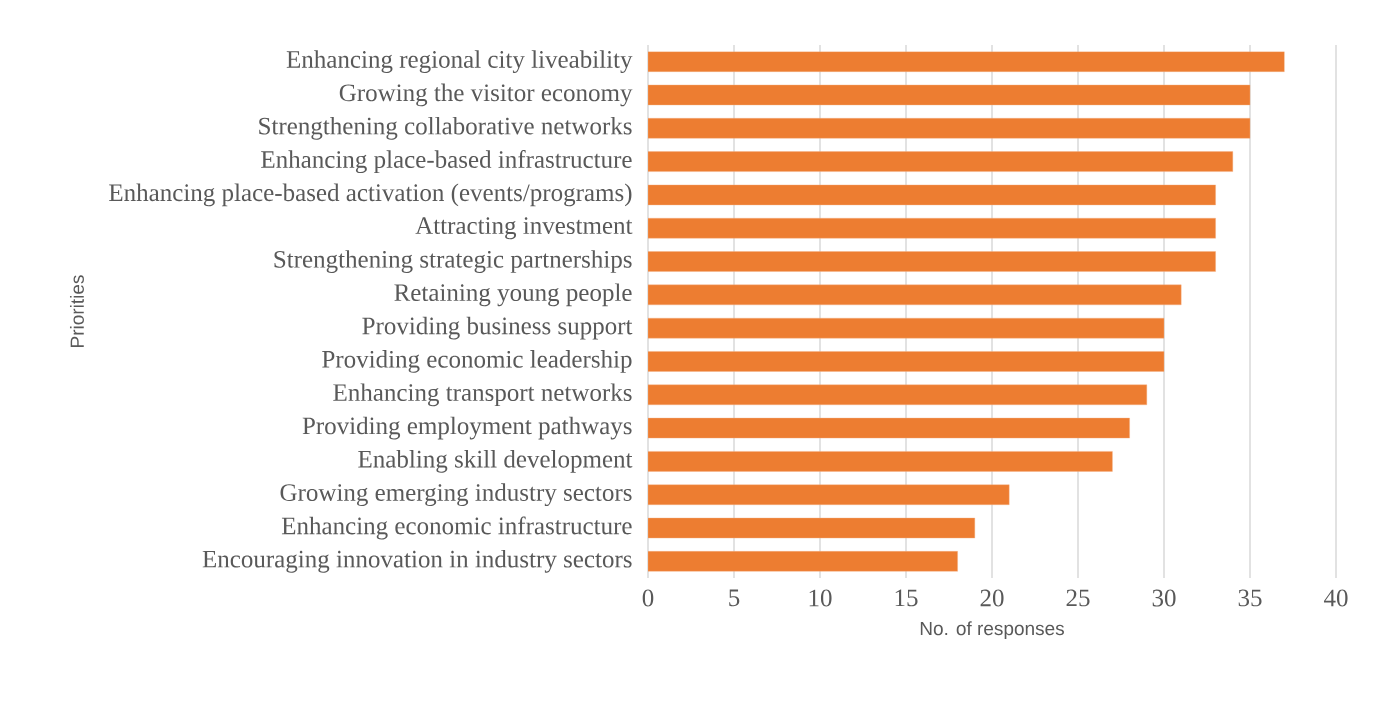 The width and height of the screenshot is (1373, 702). Describe the element at coordinates (495, 461) in the screenshot. I see `y-tick-label: Enabling skill development` at that location.